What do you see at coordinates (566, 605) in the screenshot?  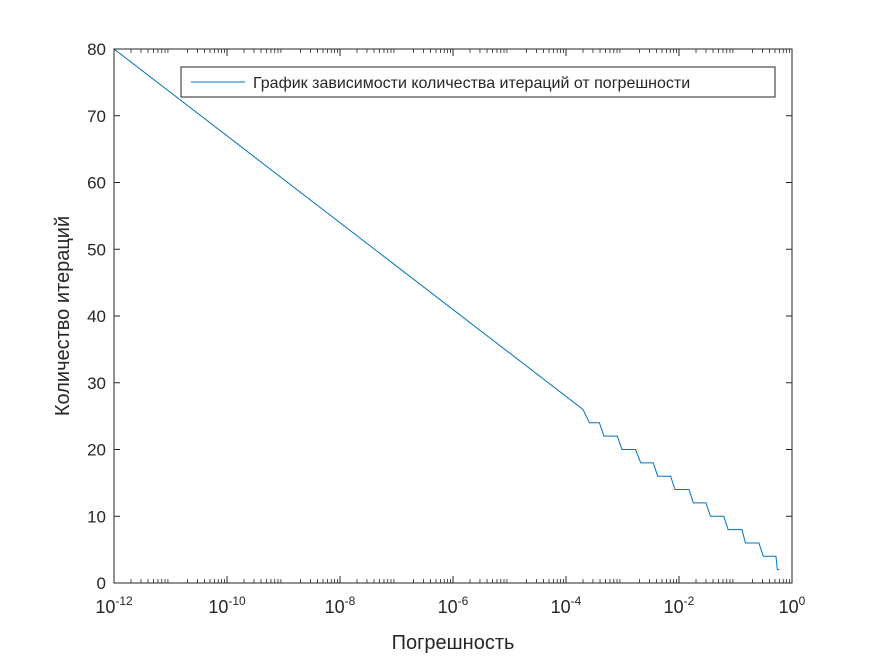 I see `x-tick-label: 10⁻⁴` at bounding box center [566, 605].